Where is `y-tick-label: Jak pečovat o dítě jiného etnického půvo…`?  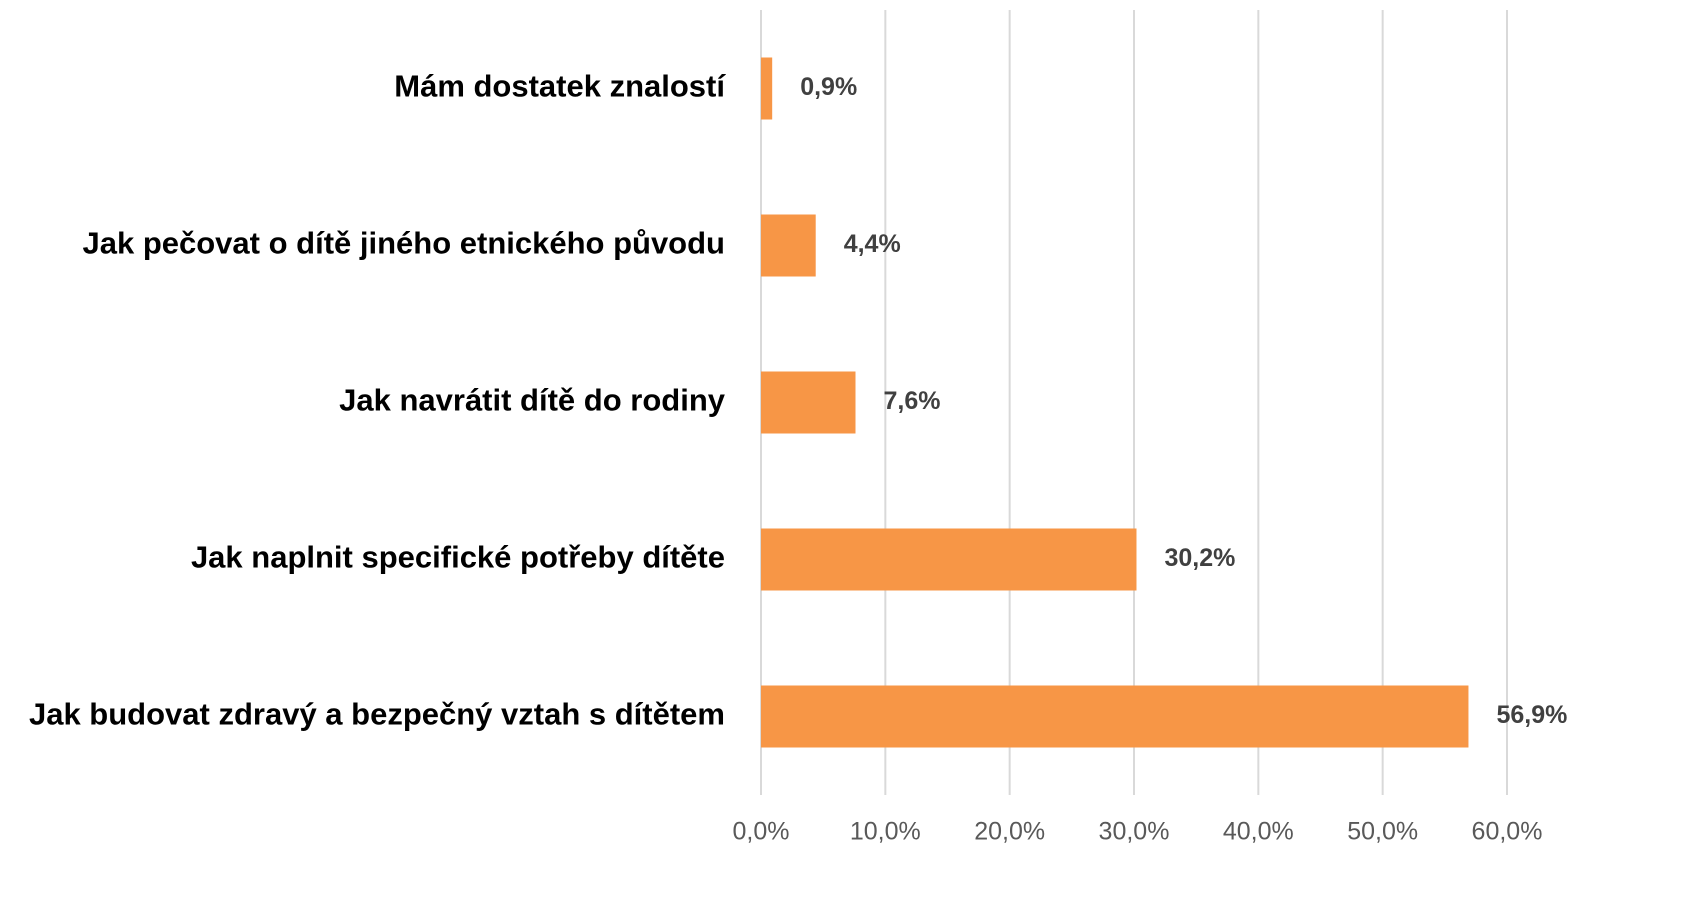 y-tick-label: Jak pečovat o dítě jiného etnického půvo… is located at coordinates (403, 243).